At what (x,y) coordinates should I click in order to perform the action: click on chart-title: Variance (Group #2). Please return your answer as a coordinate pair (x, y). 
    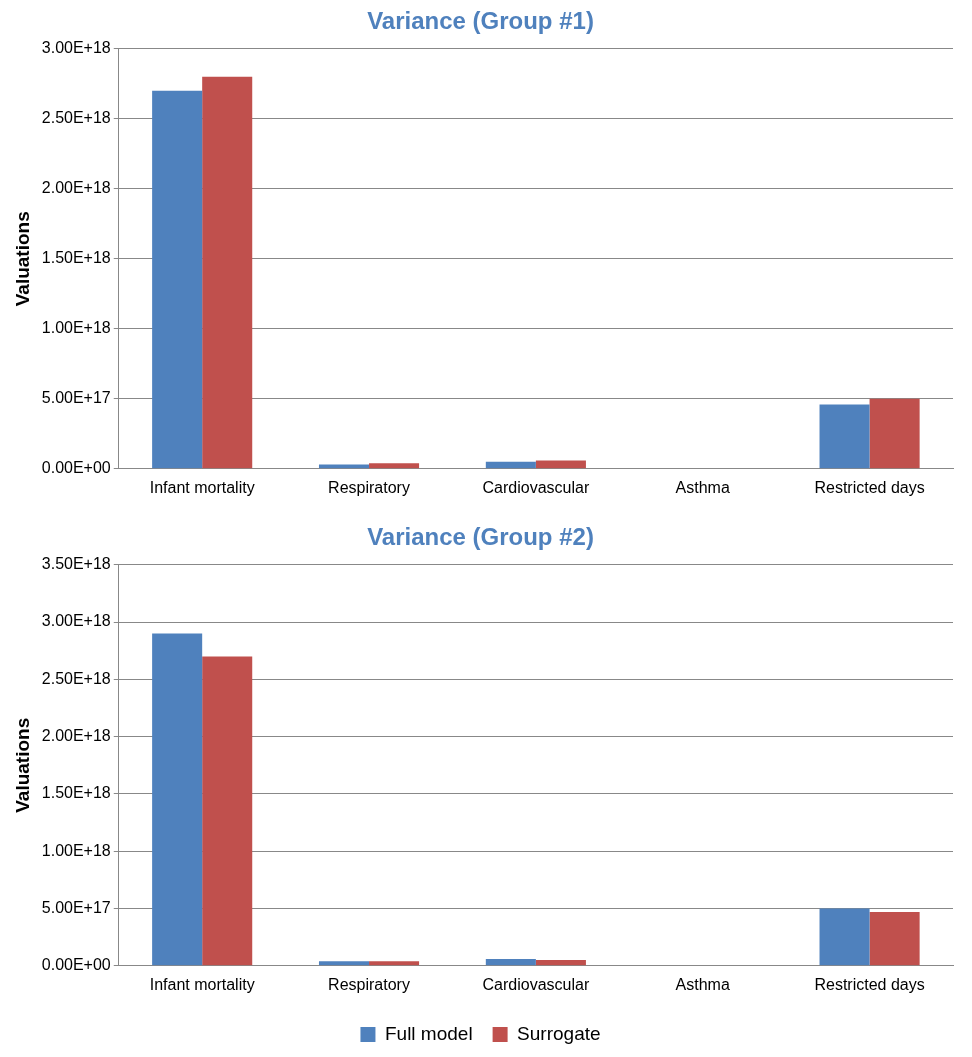
    Looking at the image, I should click on (480, 537).